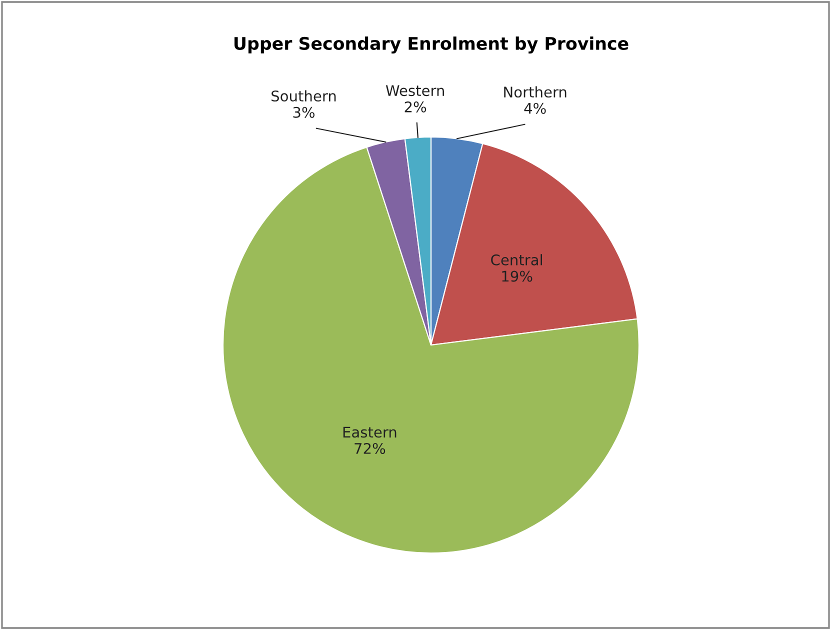 The height and width of the screenshot is (630, 835). I want to click on slice-label: Central, so click(516, 260).